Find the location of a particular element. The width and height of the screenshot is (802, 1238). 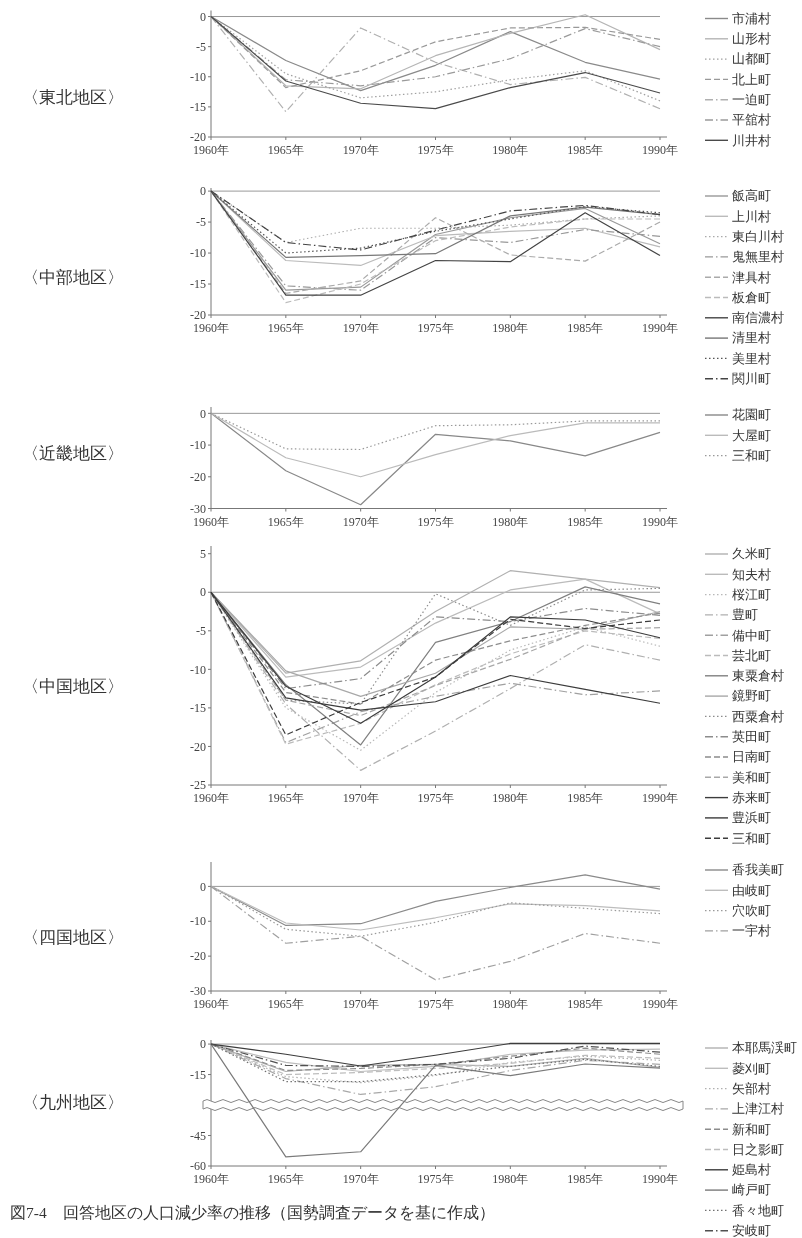

legend-label: 鏡野町 is located at coordinates (751, 696).